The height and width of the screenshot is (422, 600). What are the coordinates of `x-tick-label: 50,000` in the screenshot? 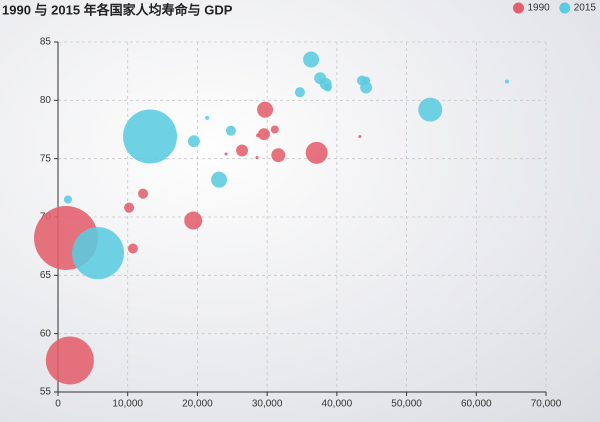 It's located at (406, 404).